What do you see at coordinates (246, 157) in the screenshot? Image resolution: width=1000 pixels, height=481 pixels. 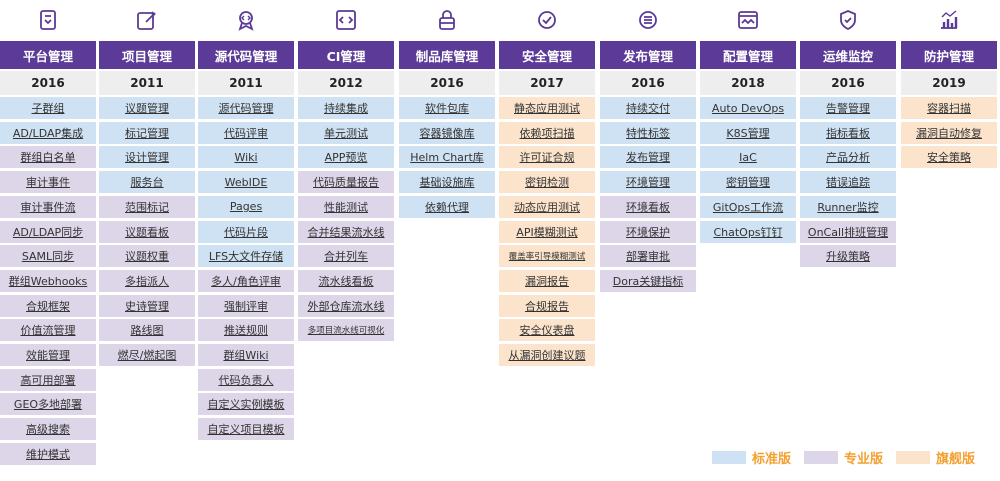 I see `feature-item: Wiki` at bounding box center [246, 157].